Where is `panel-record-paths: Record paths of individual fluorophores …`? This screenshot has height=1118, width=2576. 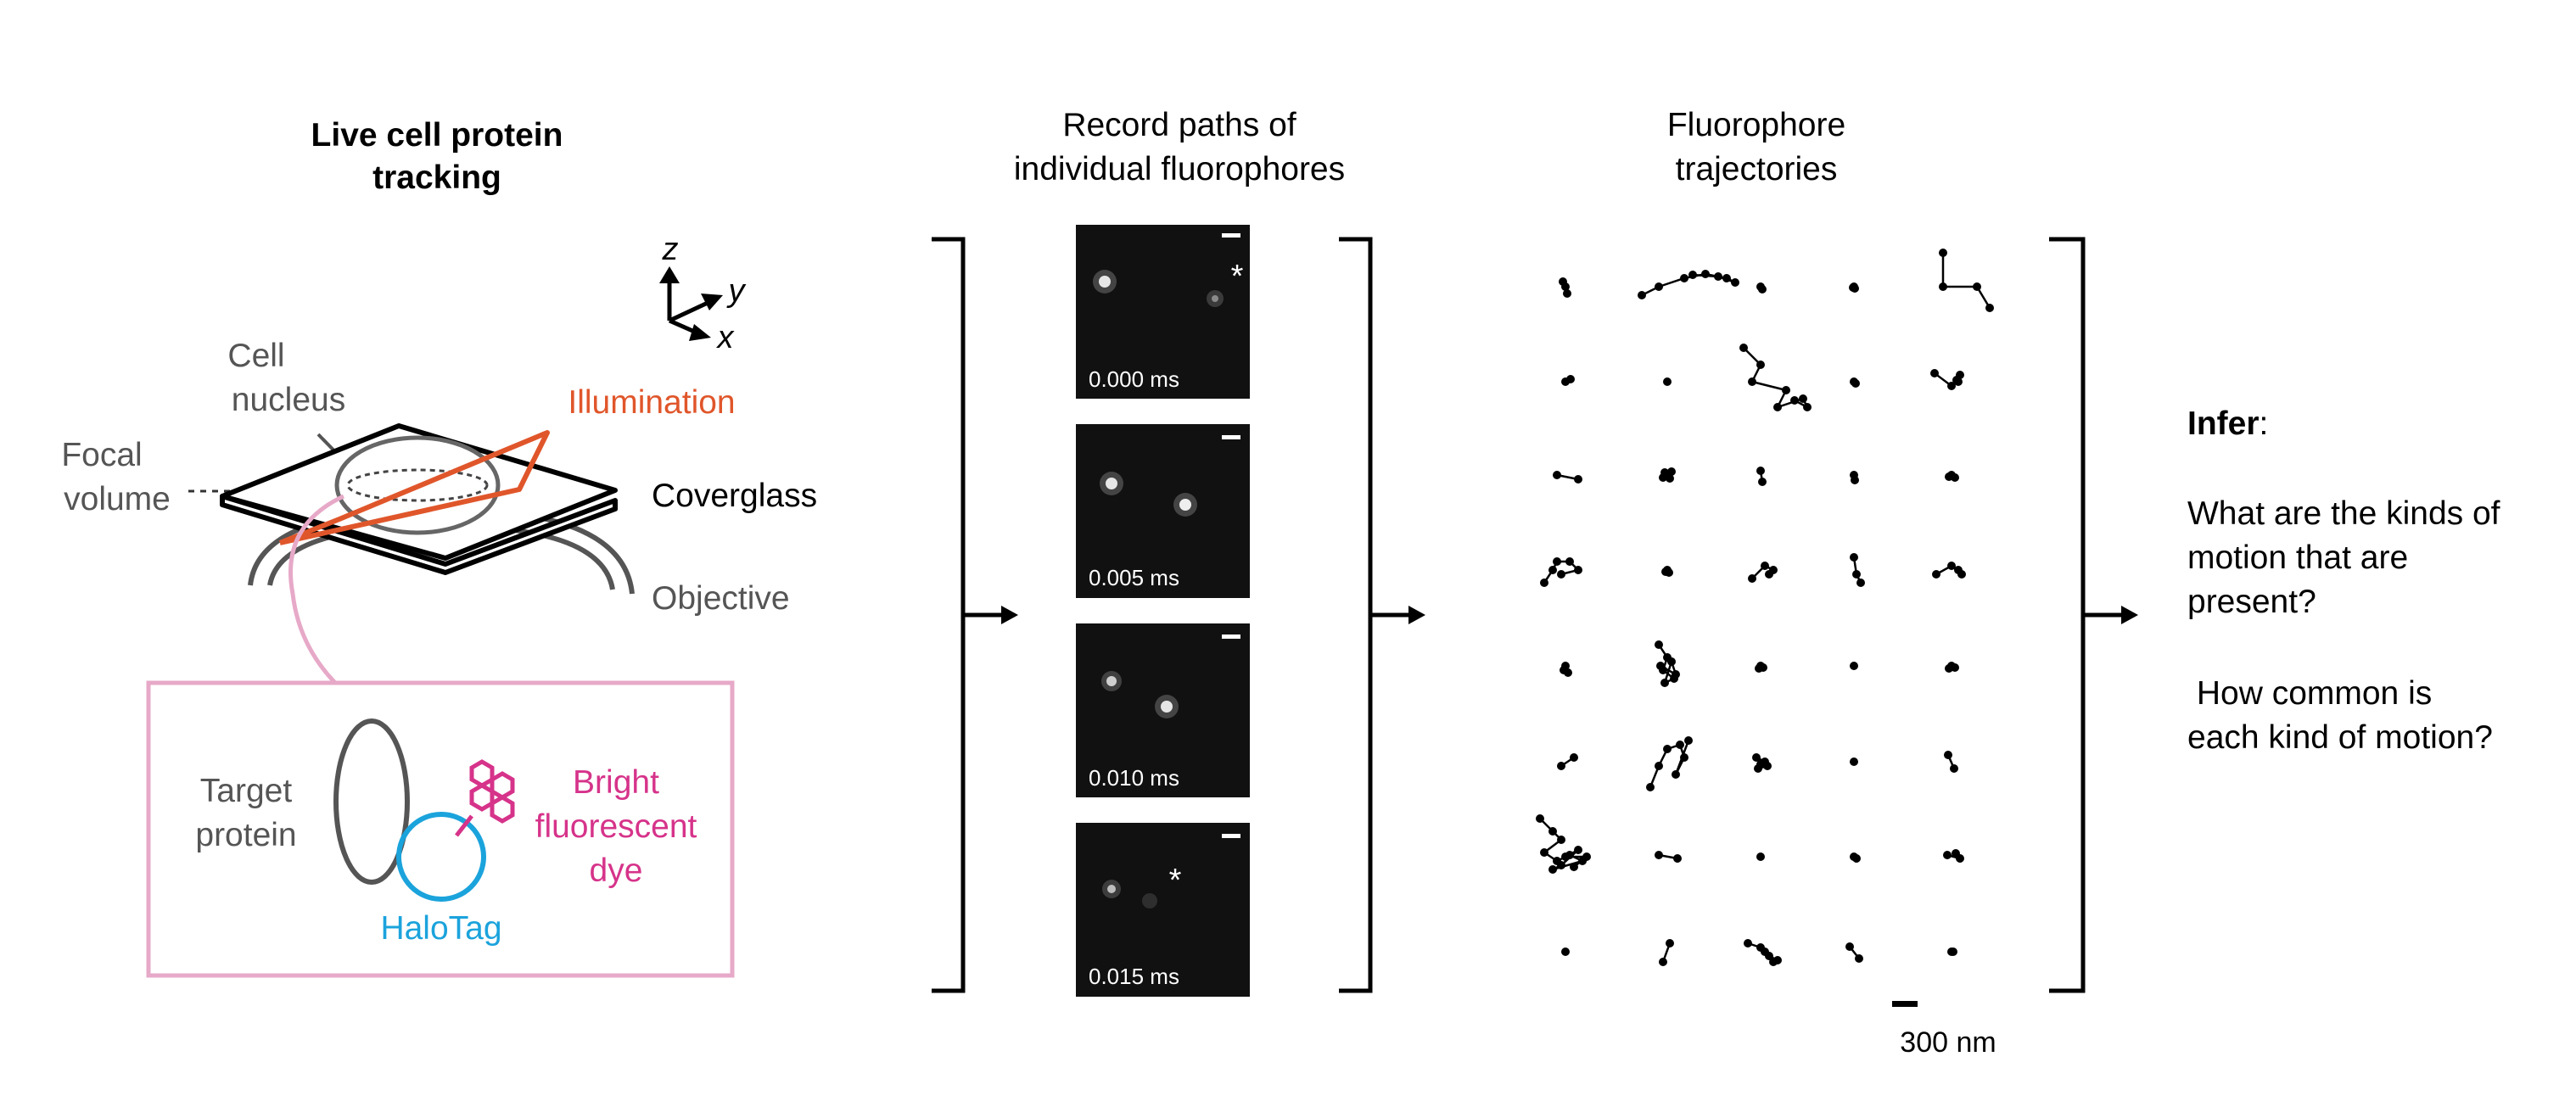
panel-record-paths: Record paths of individual fluorophores … is located at coordinates (1153, 552).